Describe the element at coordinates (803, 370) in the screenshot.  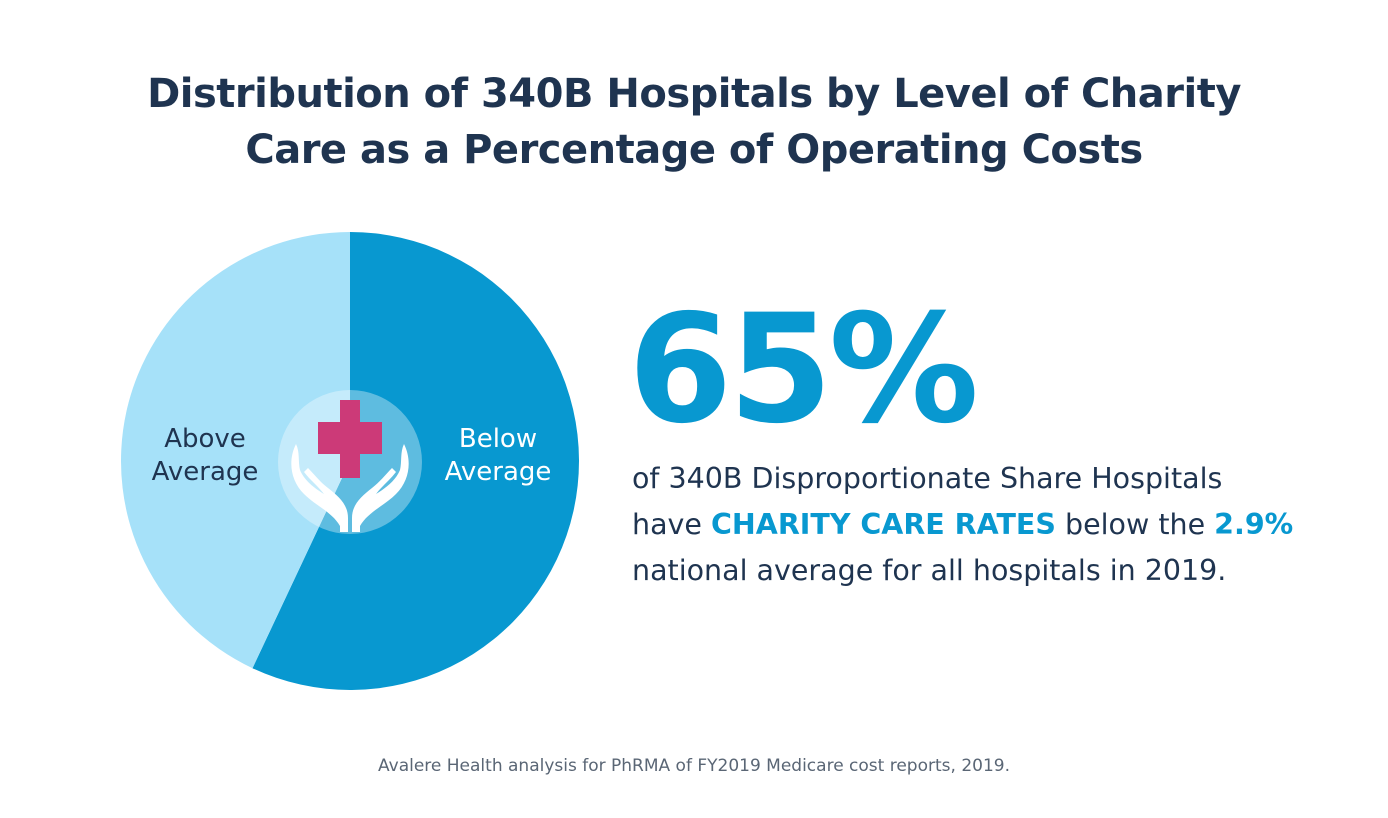
I see `stat-value: 65%` at that location.